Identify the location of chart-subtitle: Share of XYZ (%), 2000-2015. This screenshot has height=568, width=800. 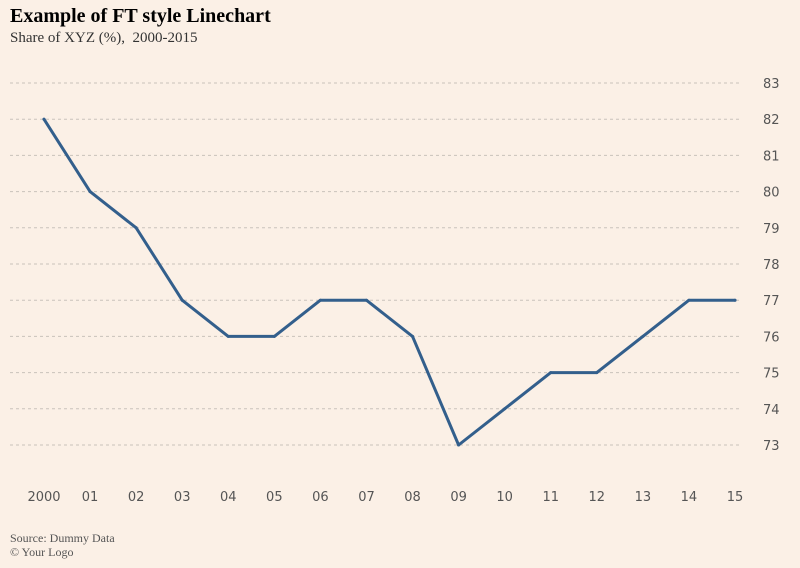
(104, 38).